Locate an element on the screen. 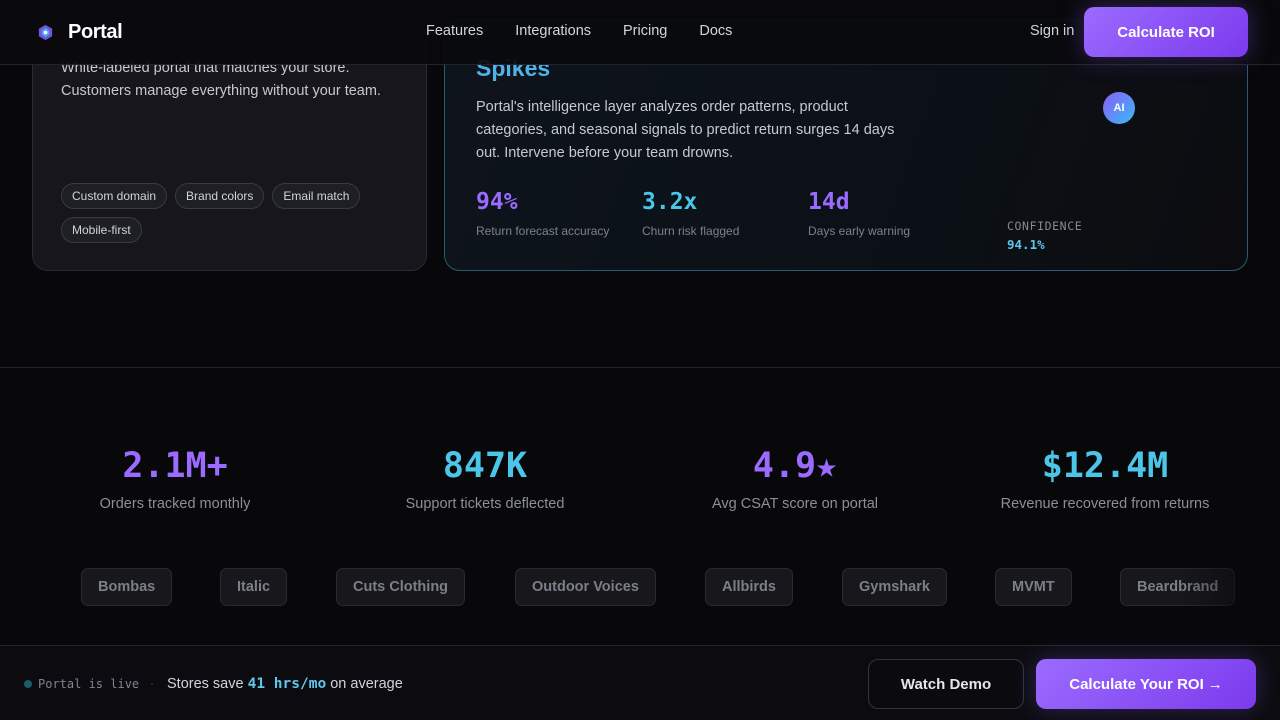 Image resolution: width=1280 pixels, height=720 pixels. tag-mobile-first: Mobile-first is located at coordinates (101, 230).